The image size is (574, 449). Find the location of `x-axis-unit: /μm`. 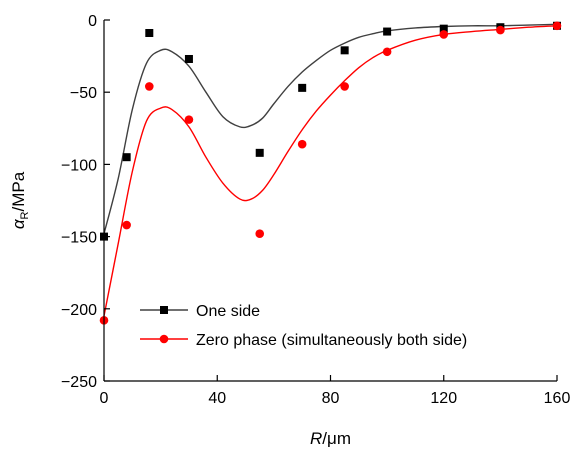

x-axis-unit: /μm is located at coordinates (336, 438).